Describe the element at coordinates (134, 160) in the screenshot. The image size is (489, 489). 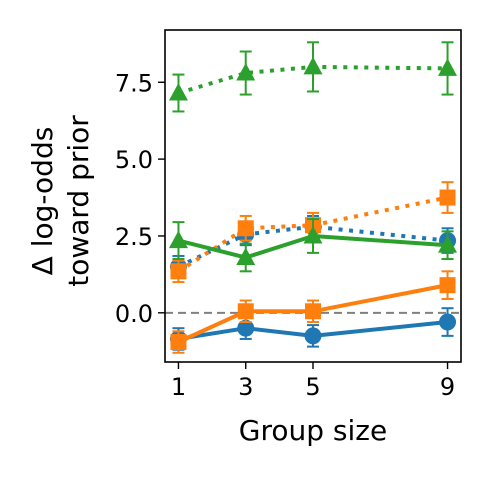
I see `y-tick-label: 5.0` at that location.